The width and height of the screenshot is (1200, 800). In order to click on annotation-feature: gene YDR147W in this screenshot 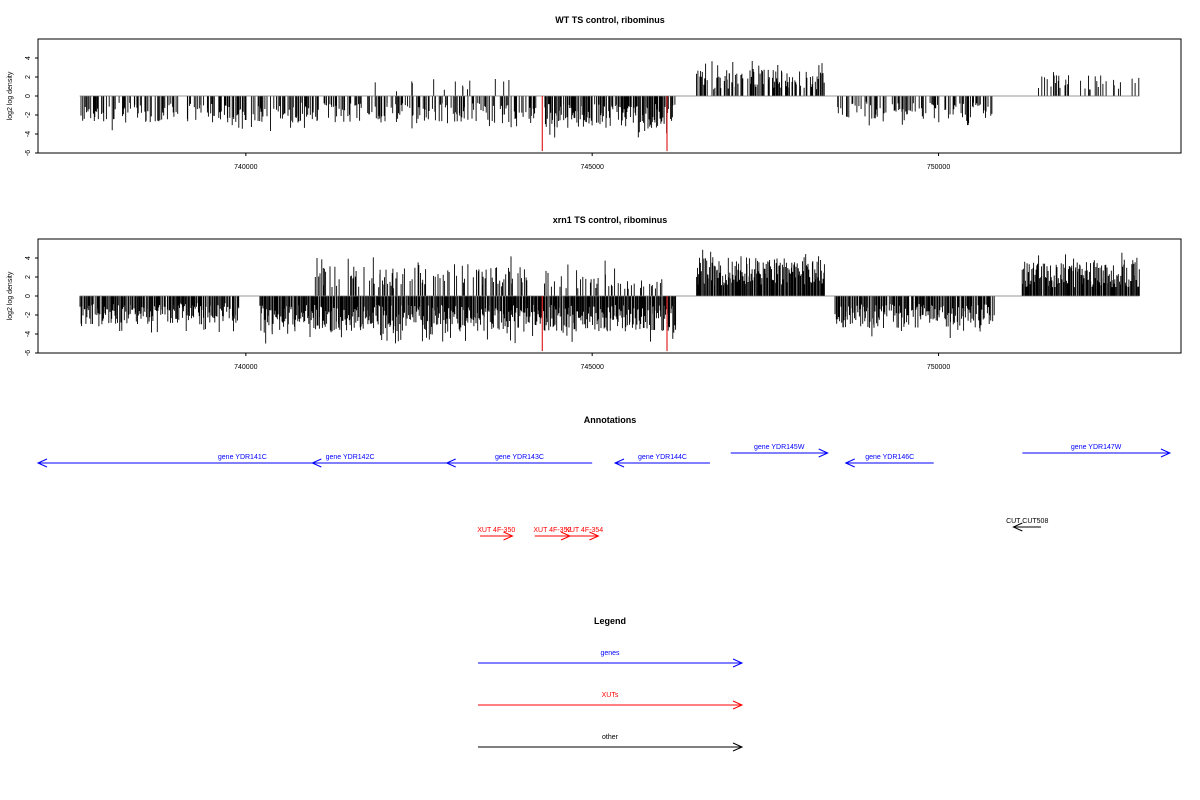, I will do `click(1097, 451)`.